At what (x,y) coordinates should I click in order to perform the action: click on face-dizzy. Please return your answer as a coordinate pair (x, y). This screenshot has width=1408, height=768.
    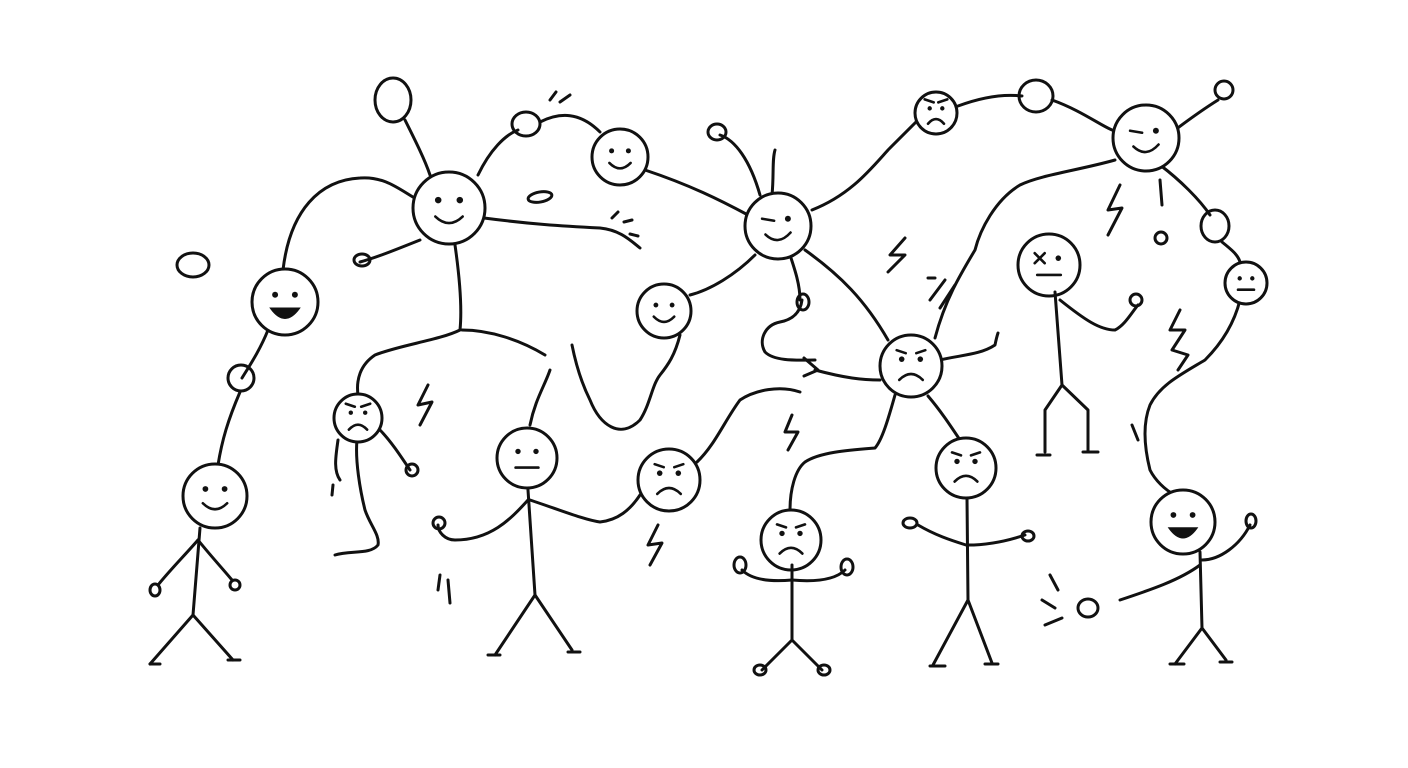
    Looking at the image, I should click on (1049, 265).